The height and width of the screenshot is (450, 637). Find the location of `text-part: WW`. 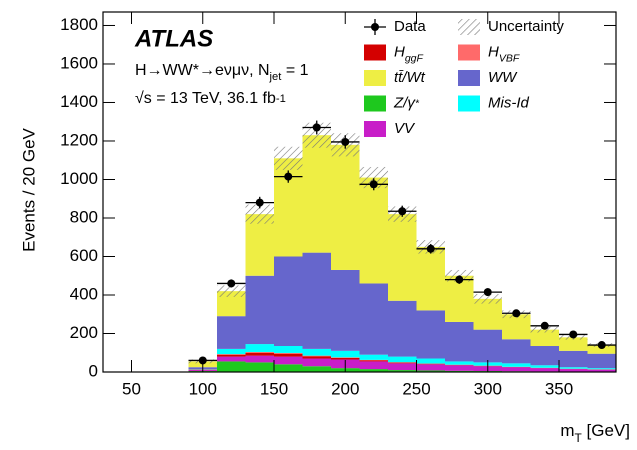

text-part: WW is located at coordinates (503, 77).